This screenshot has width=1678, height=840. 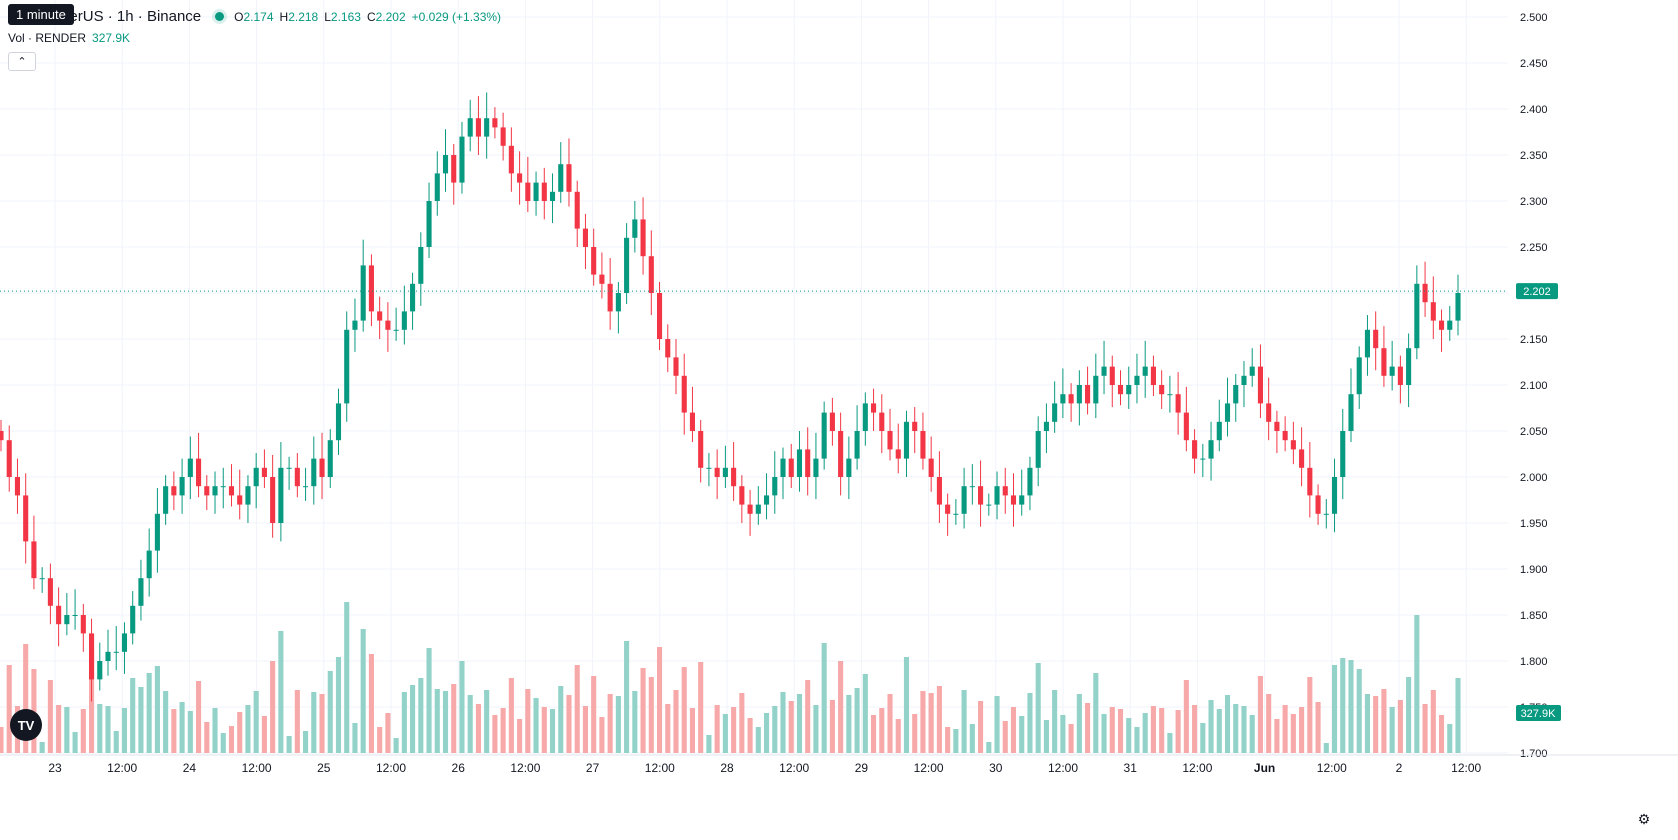 I want to click on price-tick-label: 2.450, so click(x=1534, y=64).